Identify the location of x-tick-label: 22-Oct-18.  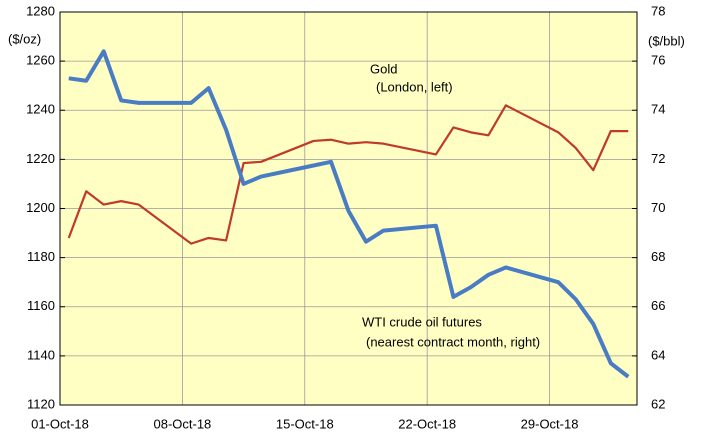
(427, 423).